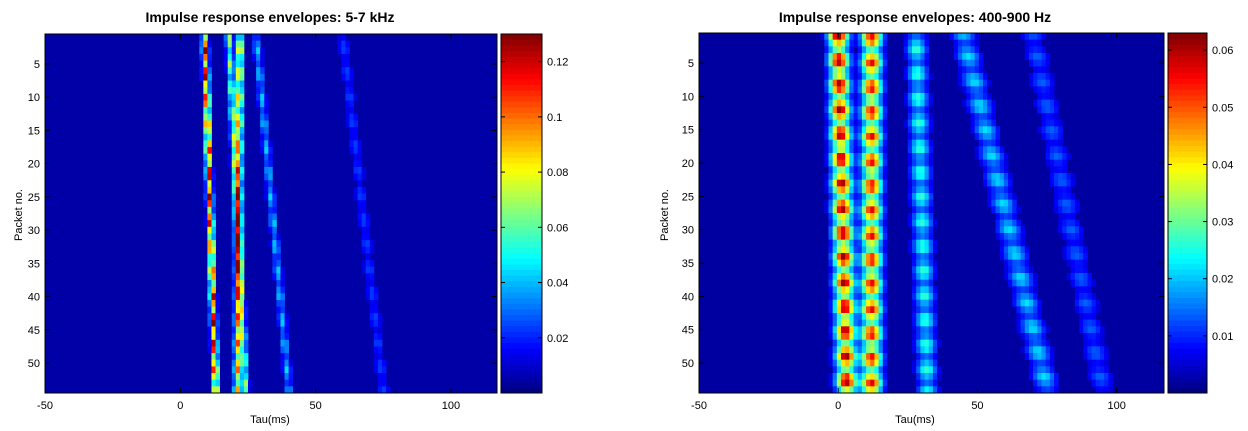 This screenshot has height=431, width=1248. I want to click on x-tick-label: 50, so click(316, 406).